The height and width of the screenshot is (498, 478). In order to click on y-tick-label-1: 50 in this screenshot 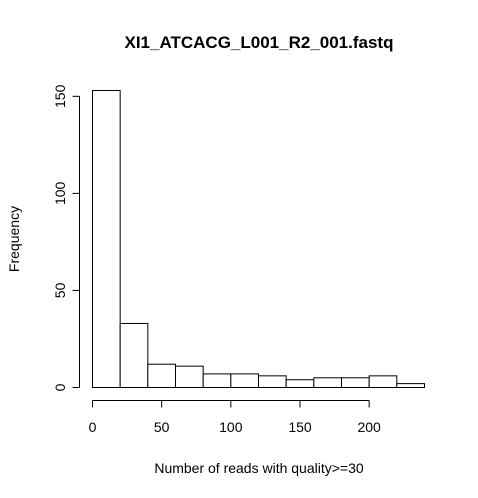, I will do `click(60, 290)`.